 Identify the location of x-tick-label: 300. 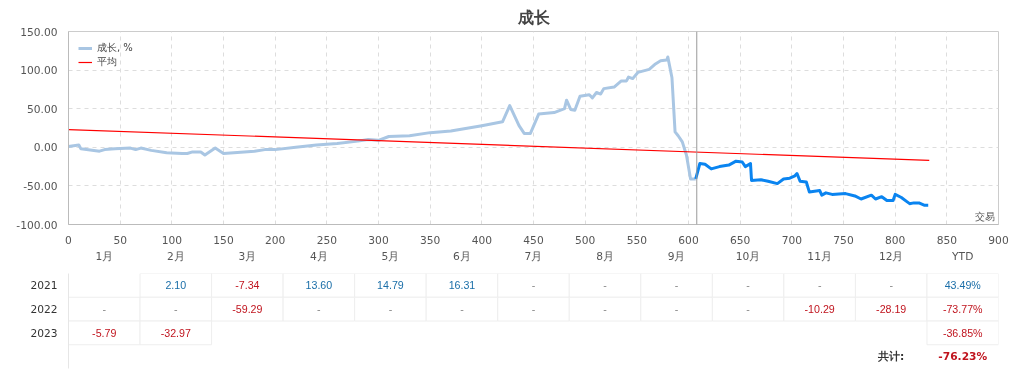
(378, 240).